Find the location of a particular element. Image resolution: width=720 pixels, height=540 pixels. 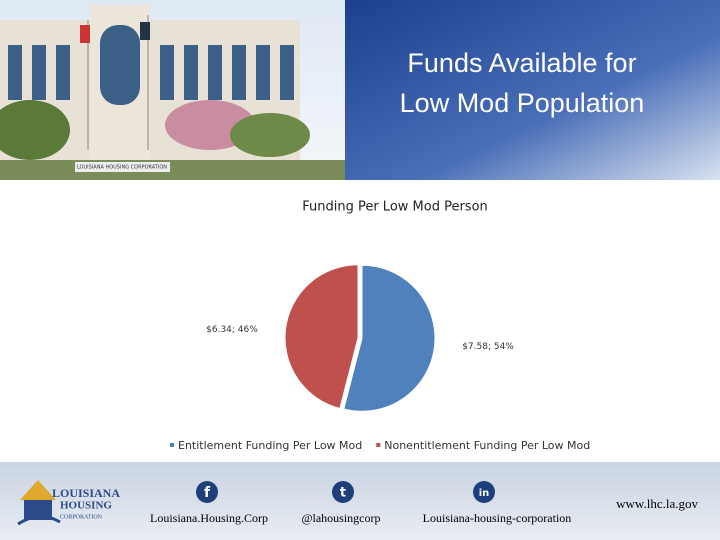

logo: LOUISIANA HOUSING CORPORATION is located at coordinates (68, 503).